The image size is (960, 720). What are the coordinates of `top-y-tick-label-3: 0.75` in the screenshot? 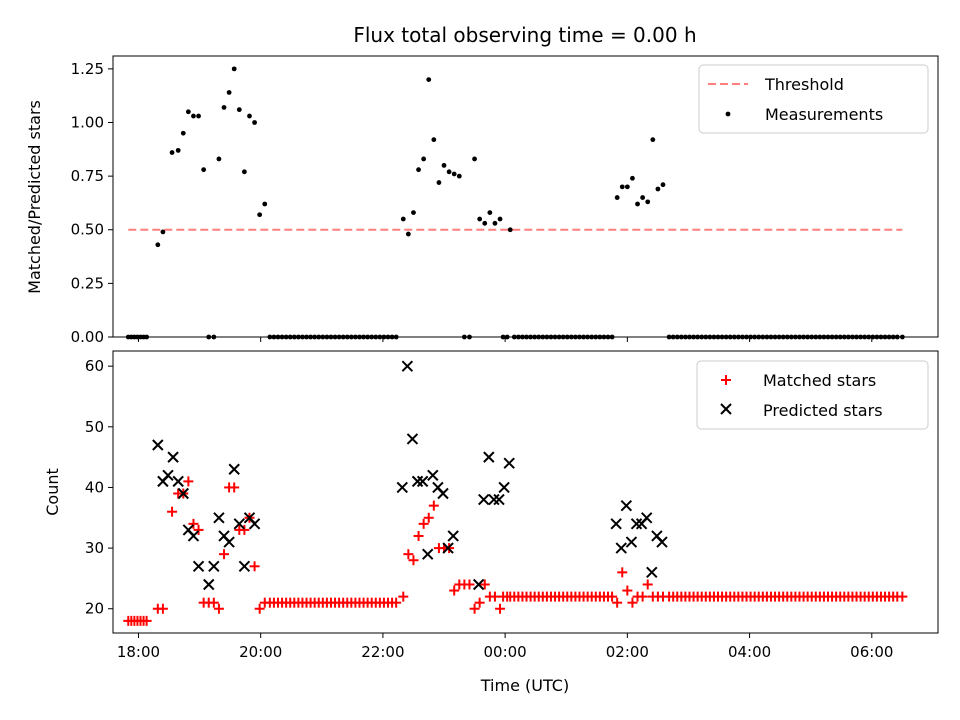 It's located at (87, 176).